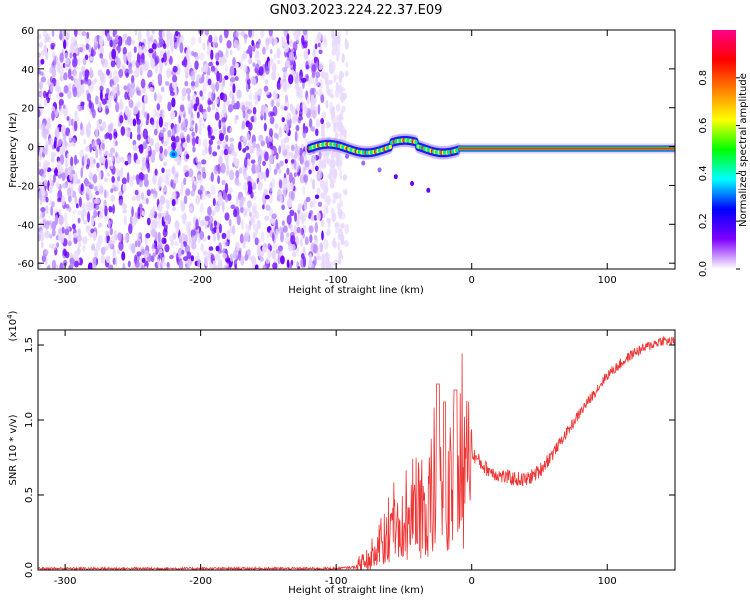 This screenshot has height=600, width=750. I want to click on spectrogram-xtick-label: 100, so click(607, 280).